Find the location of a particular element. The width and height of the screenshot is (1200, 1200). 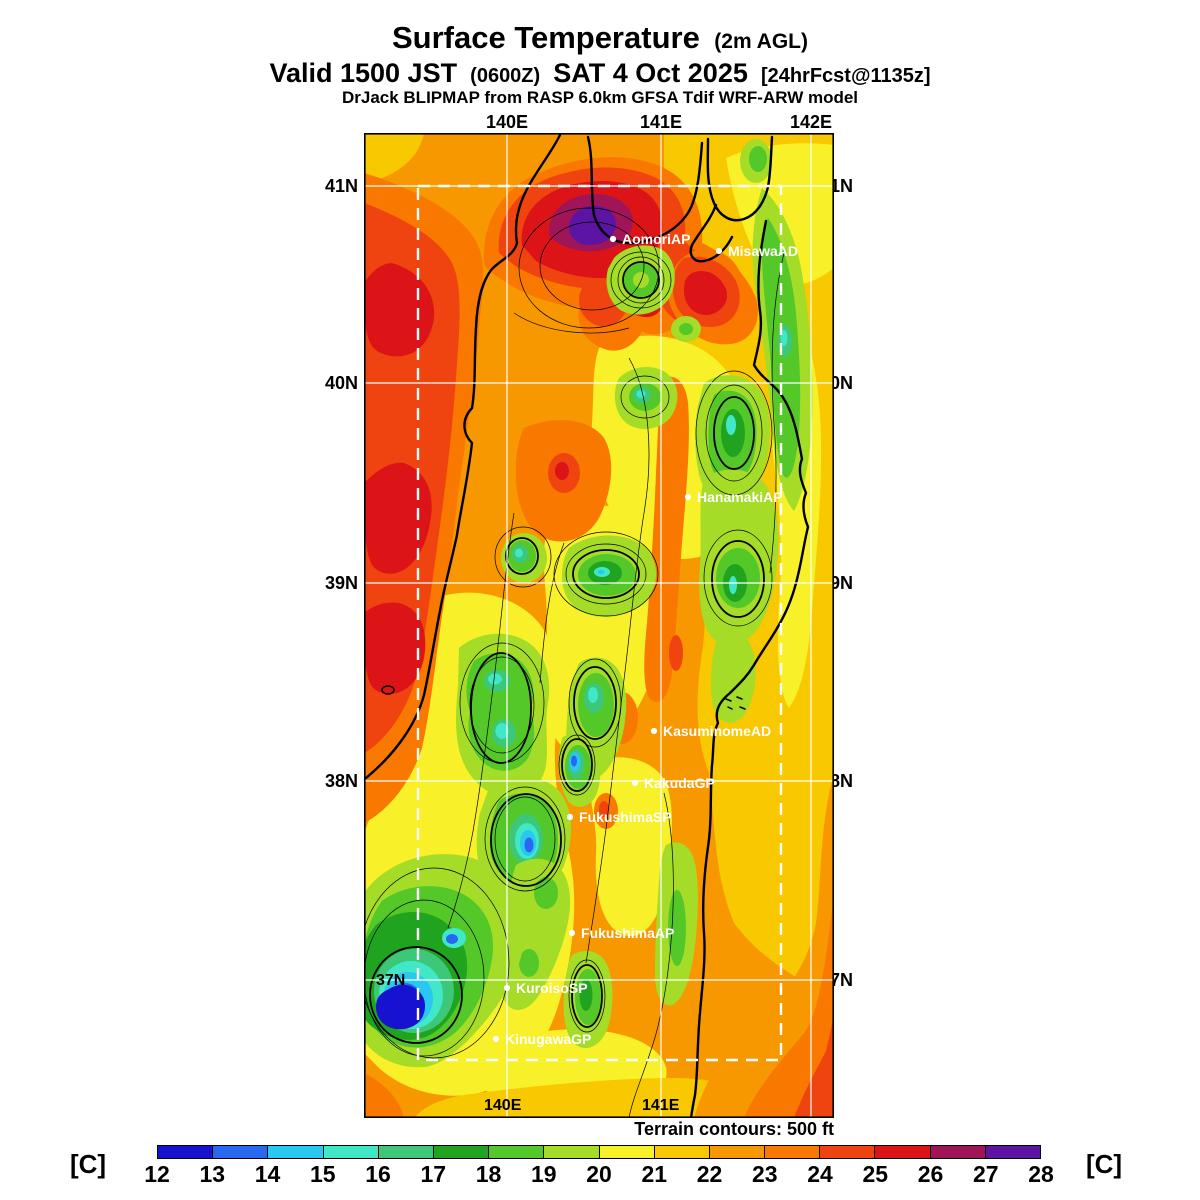

colorbar is located at coordinates (599, 1152).